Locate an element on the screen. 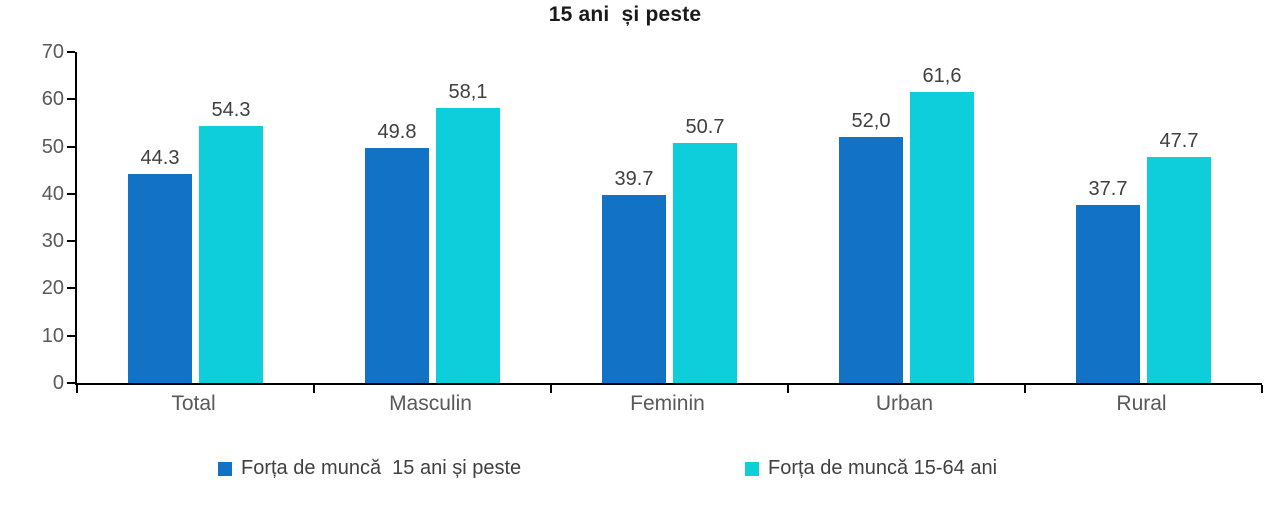 Image resolution: width=1280 pixels, height=506 pixels. x-axis-category-labels: Total Masculin Feminin Urban Rural is located at coordinates (667, 405).